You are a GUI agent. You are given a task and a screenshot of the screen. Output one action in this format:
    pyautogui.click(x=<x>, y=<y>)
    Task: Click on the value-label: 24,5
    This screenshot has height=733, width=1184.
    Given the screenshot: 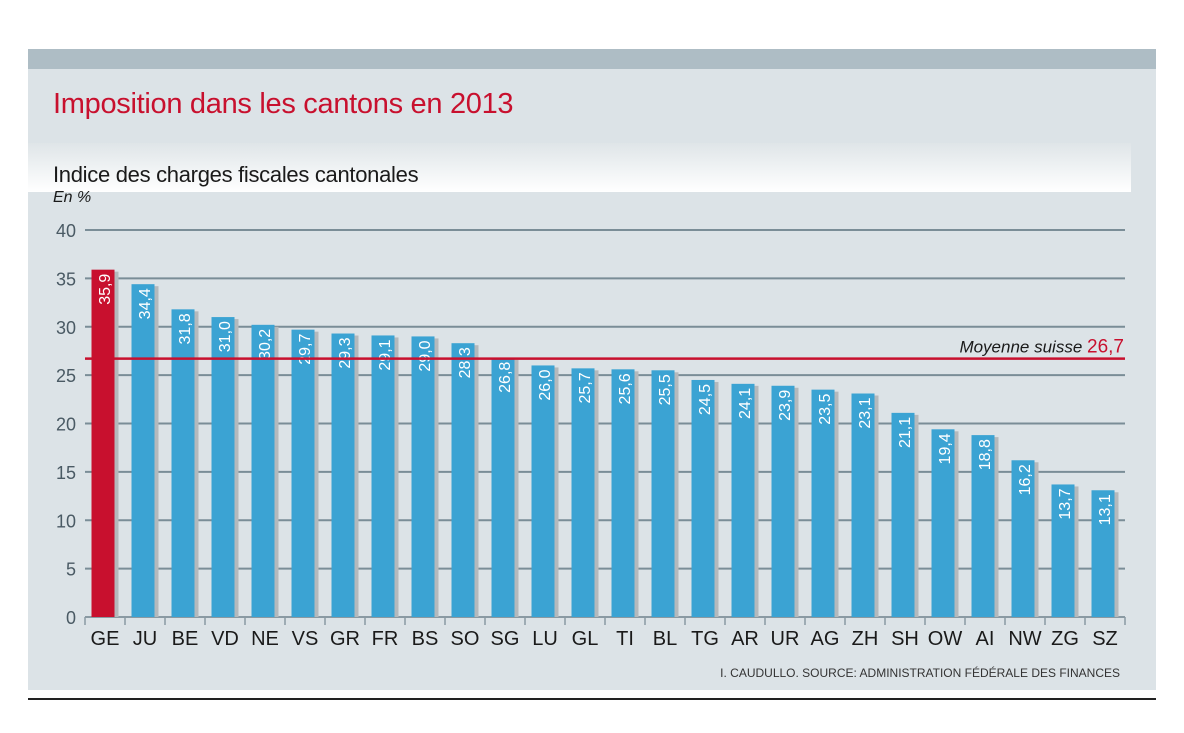 What is the action you would take?
    pyautogui.click(x=705, y=399)
    